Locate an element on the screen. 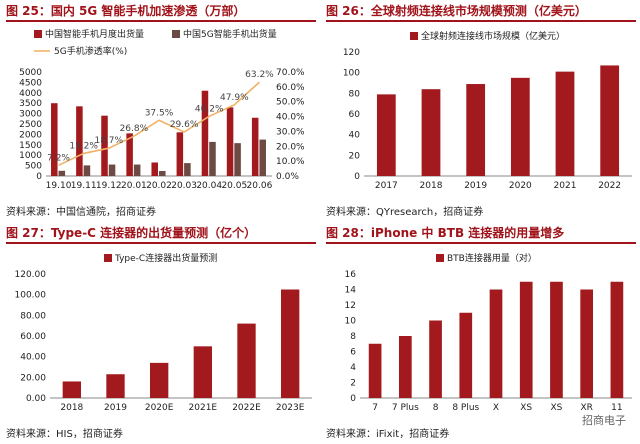 The height and width of the screenshot is (444, 640). watermark-text: 招商电子 is located at coordinates (604, 420).